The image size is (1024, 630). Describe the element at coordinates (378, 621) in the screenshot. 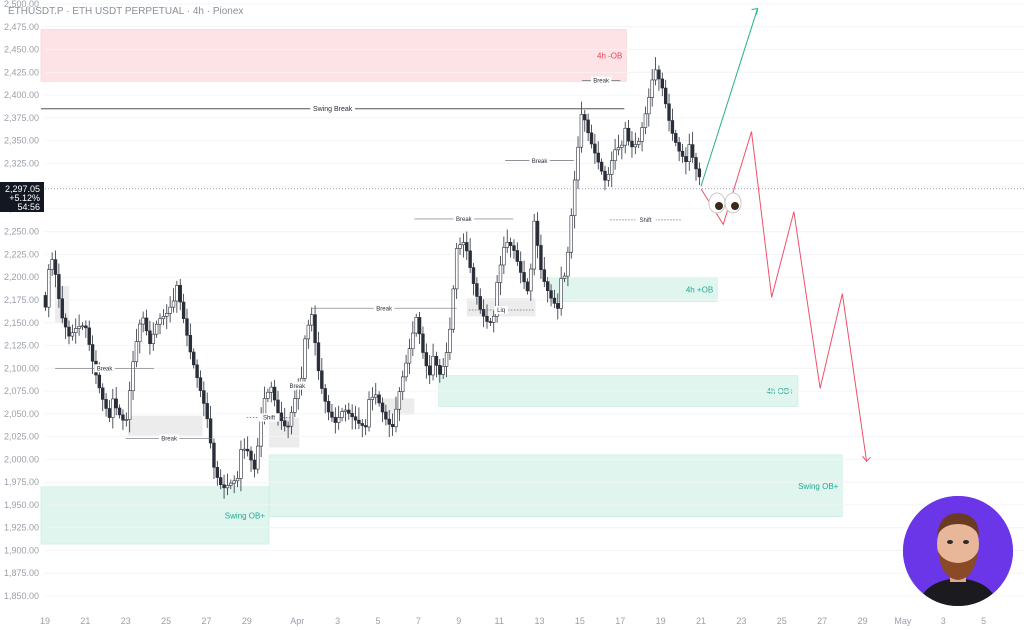

I see `x-tick-8: 5` at that location.